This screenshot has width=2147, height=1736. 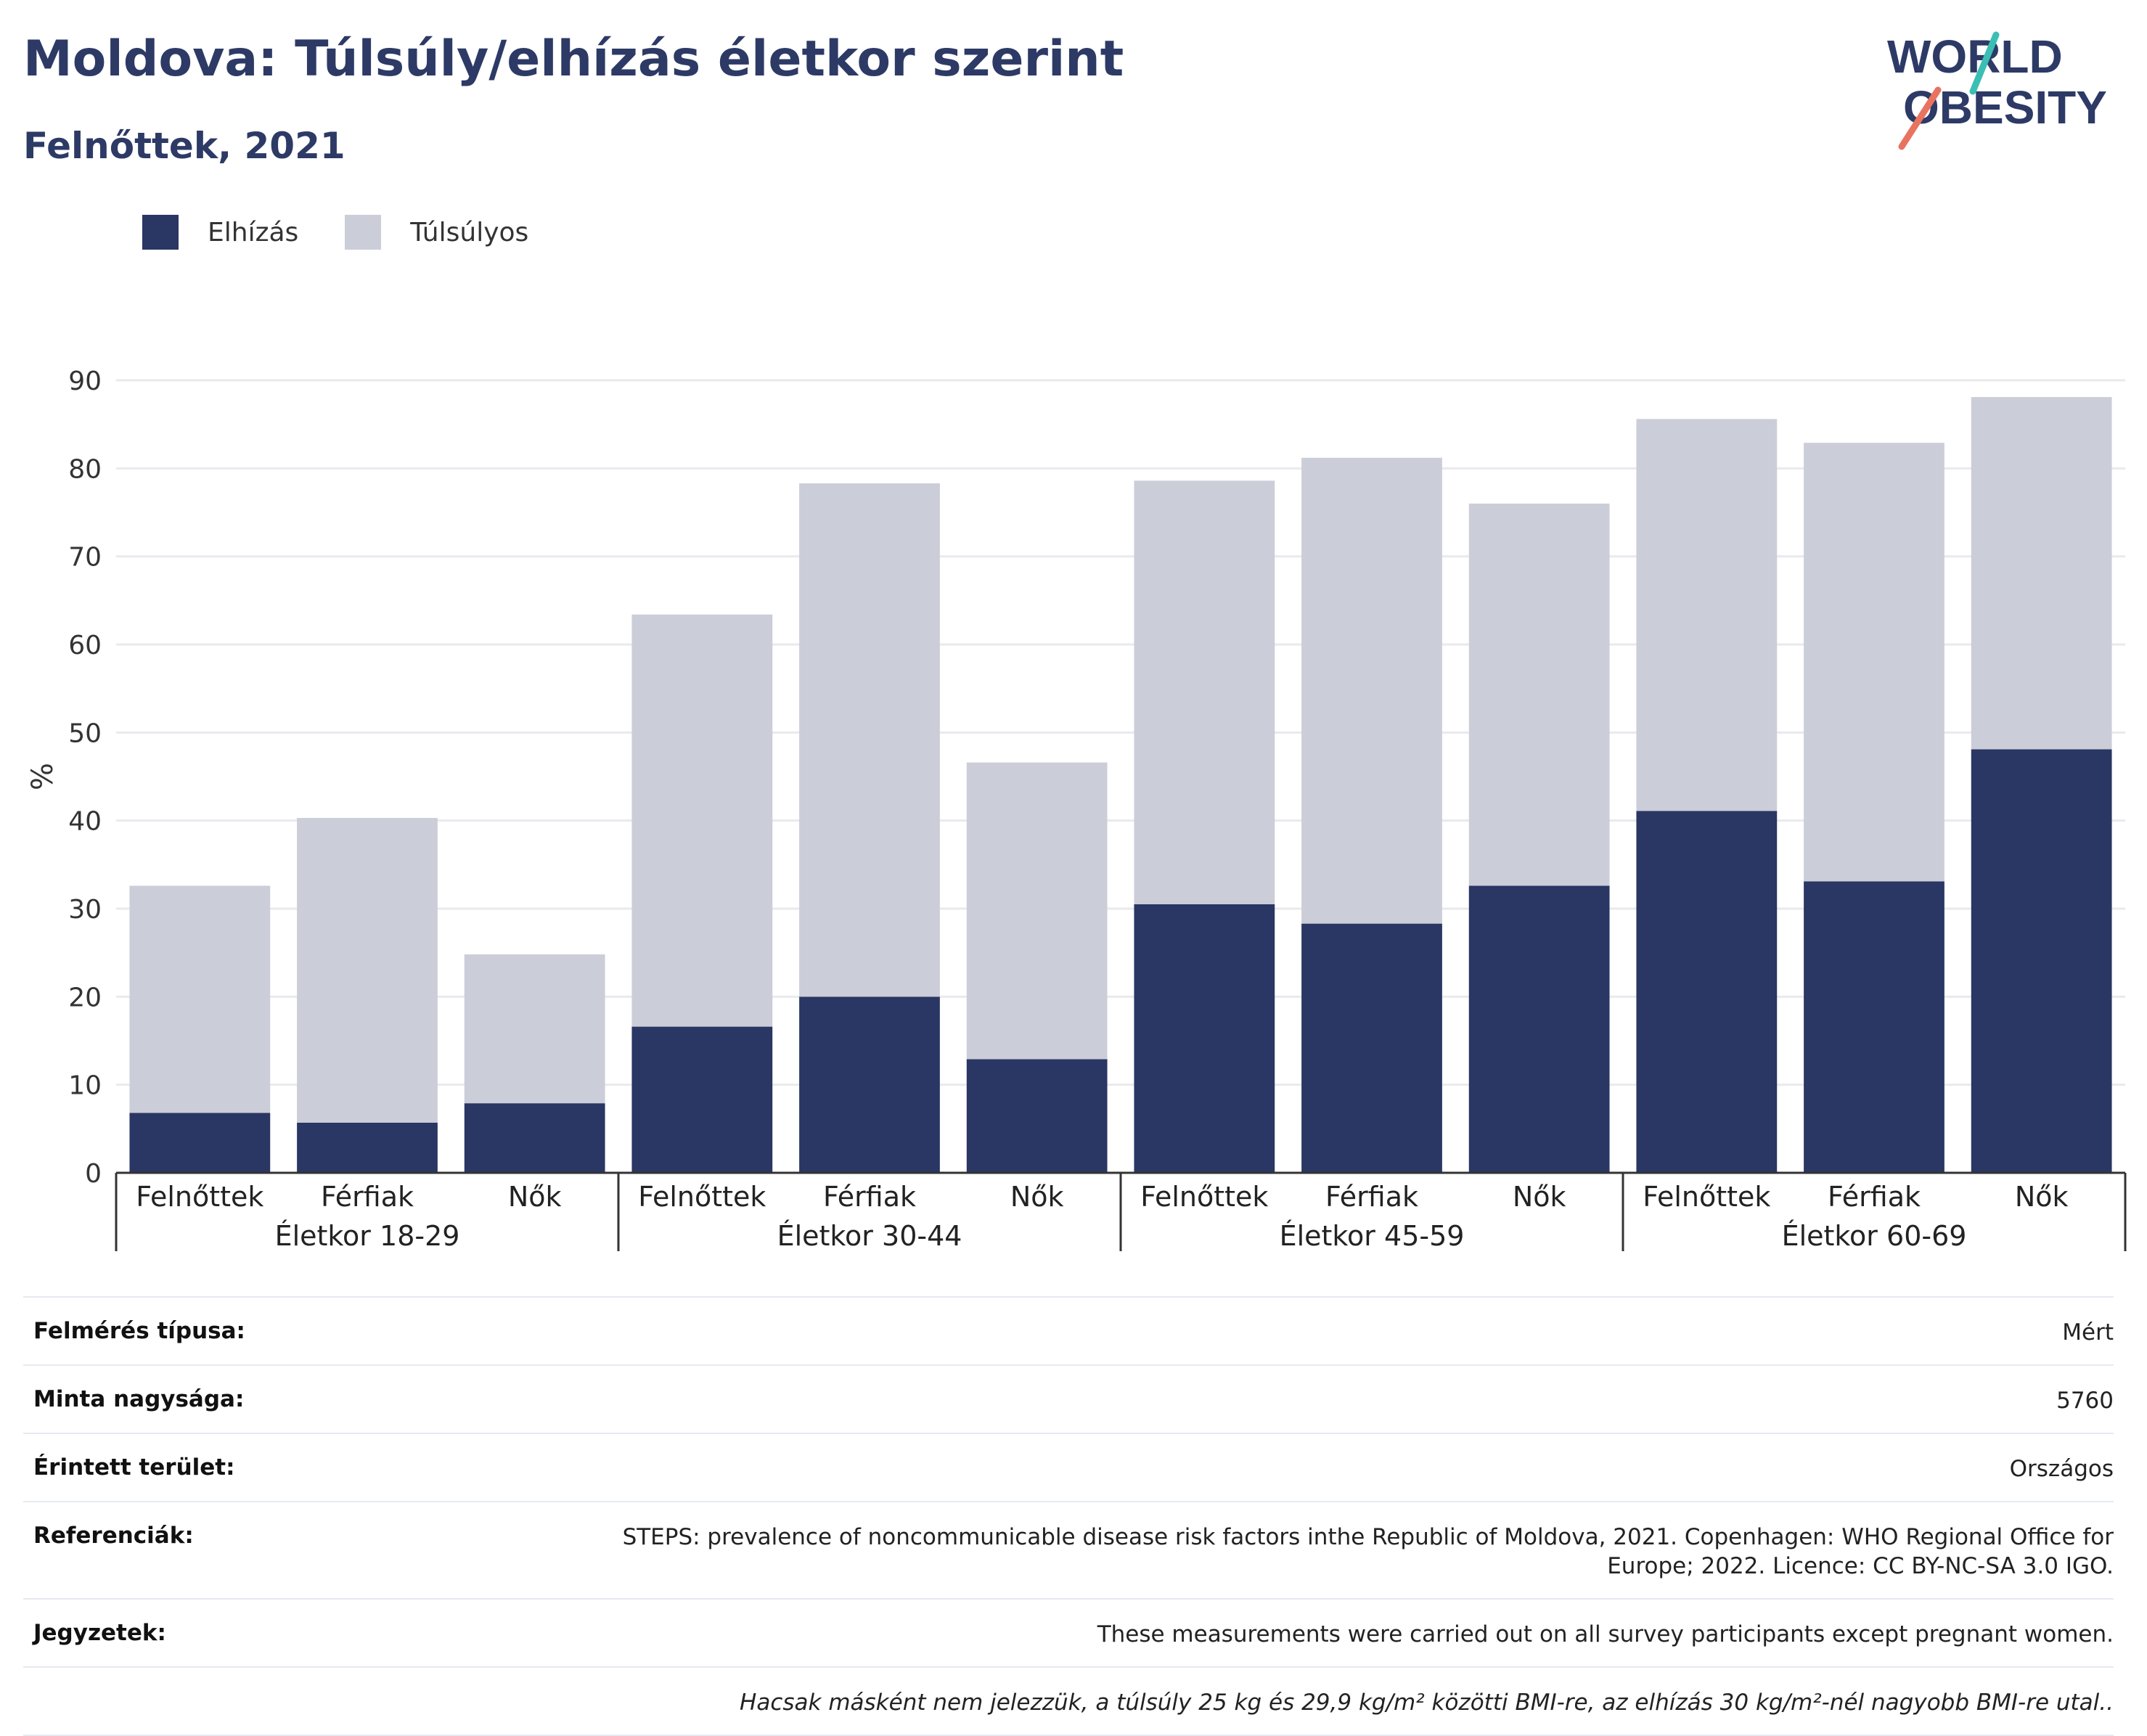 I want to click on chart-title: Moldova: Túlsúly/elhízás életkor szerint, so click(x=573, y=59).